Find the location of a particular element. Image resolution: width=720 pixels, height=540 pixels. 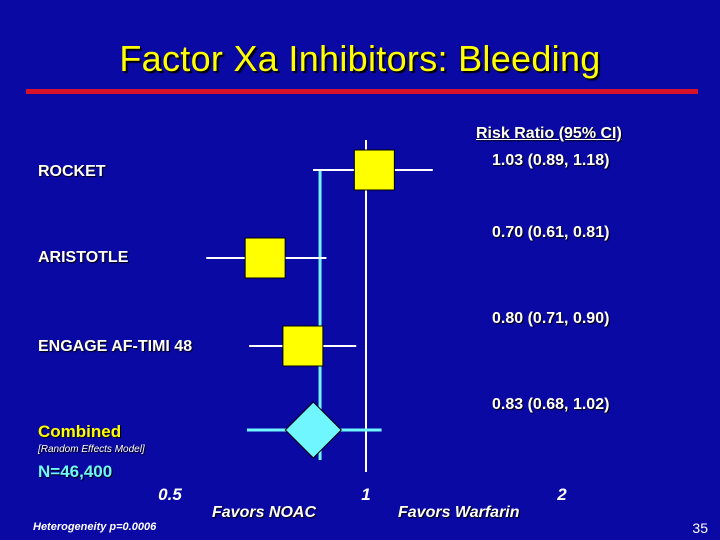

slide-number: 35 is located at coordinates (700, 528).